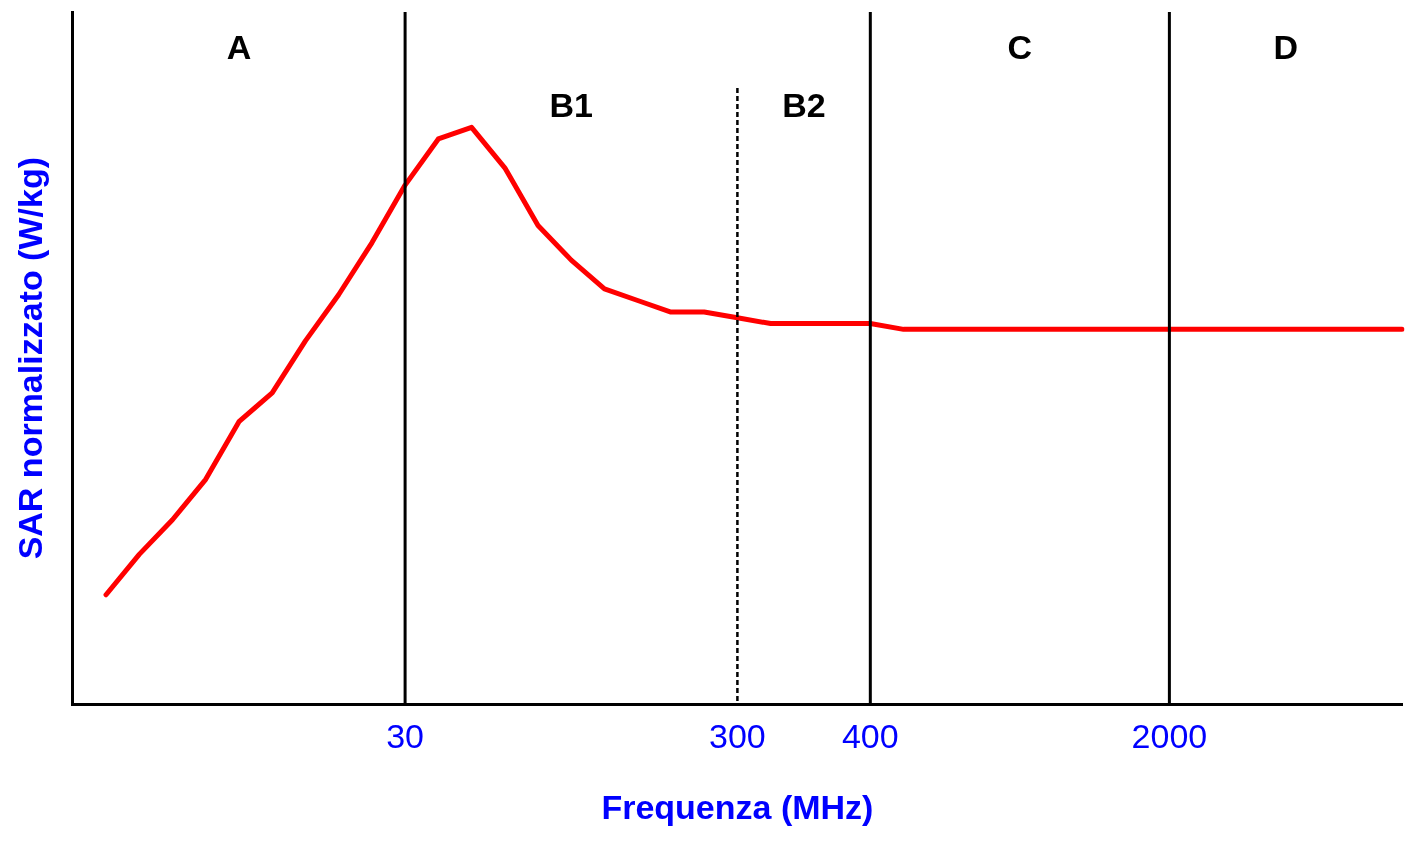 This screenshot has width=1424, height=842. I want to click on text: B1, so click(571, 105).